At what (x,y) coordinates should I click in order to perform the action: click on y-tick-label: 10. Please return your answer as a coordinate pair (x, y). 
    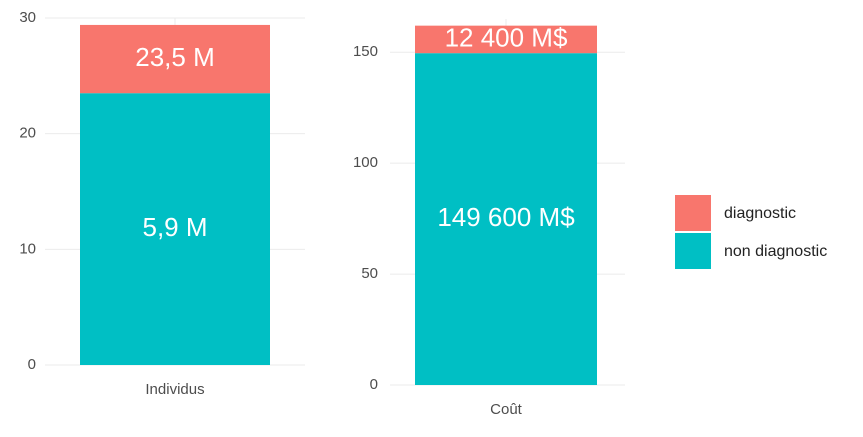
    Looking at the image, I should click on (27, 248).